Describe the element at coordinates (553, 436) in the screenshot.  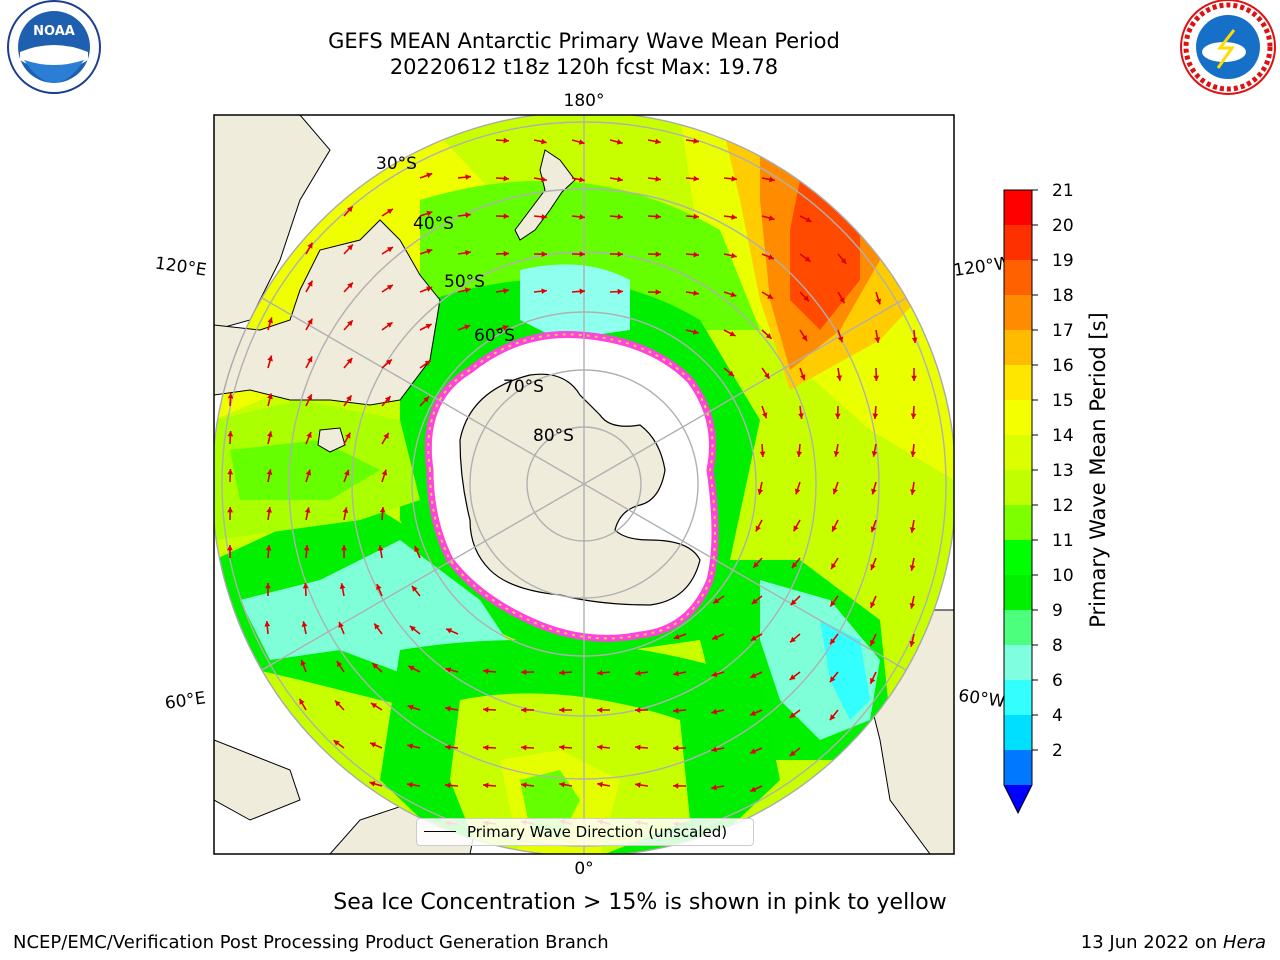
I see `lat-label-80s: 80°S` at that location.